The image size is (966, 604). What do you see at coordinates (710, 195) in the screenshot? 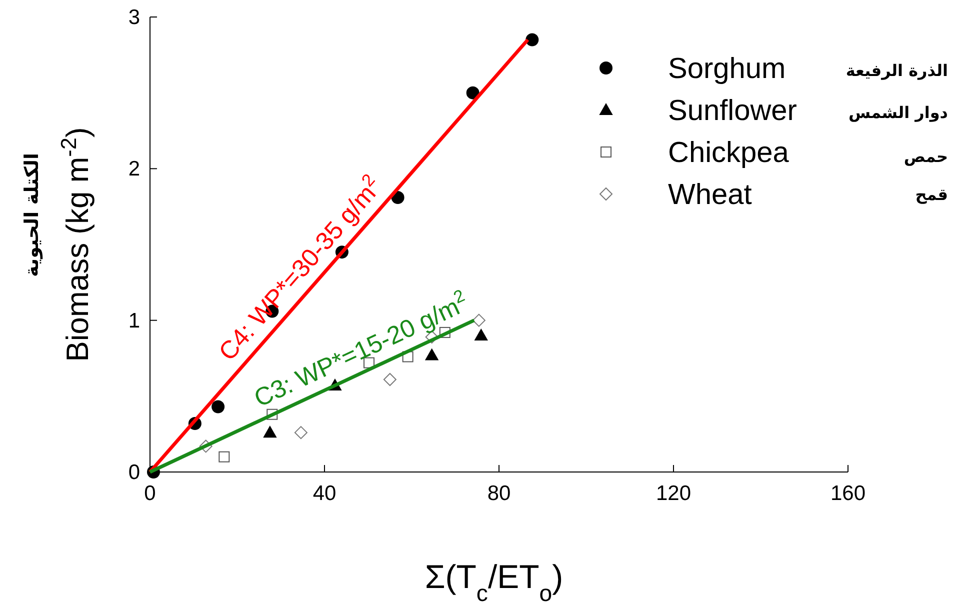
I see `legend-label: Wheat` at bounding box center [710, 195].